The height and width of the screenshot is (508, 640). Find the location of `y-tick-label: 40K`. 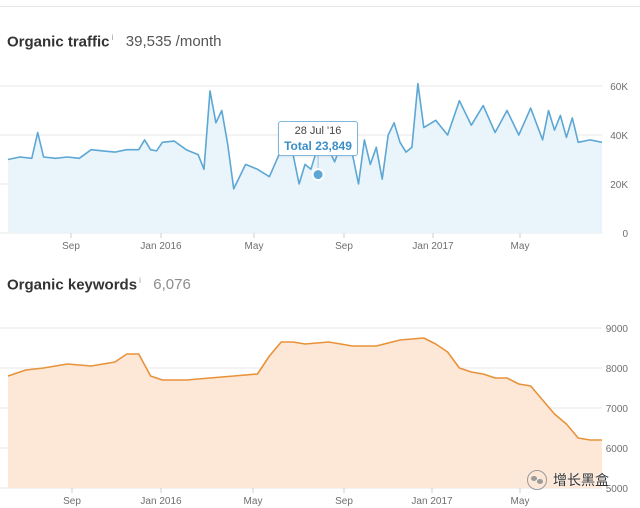

y-tick-label: 40K is located at coordinates (619, 136).